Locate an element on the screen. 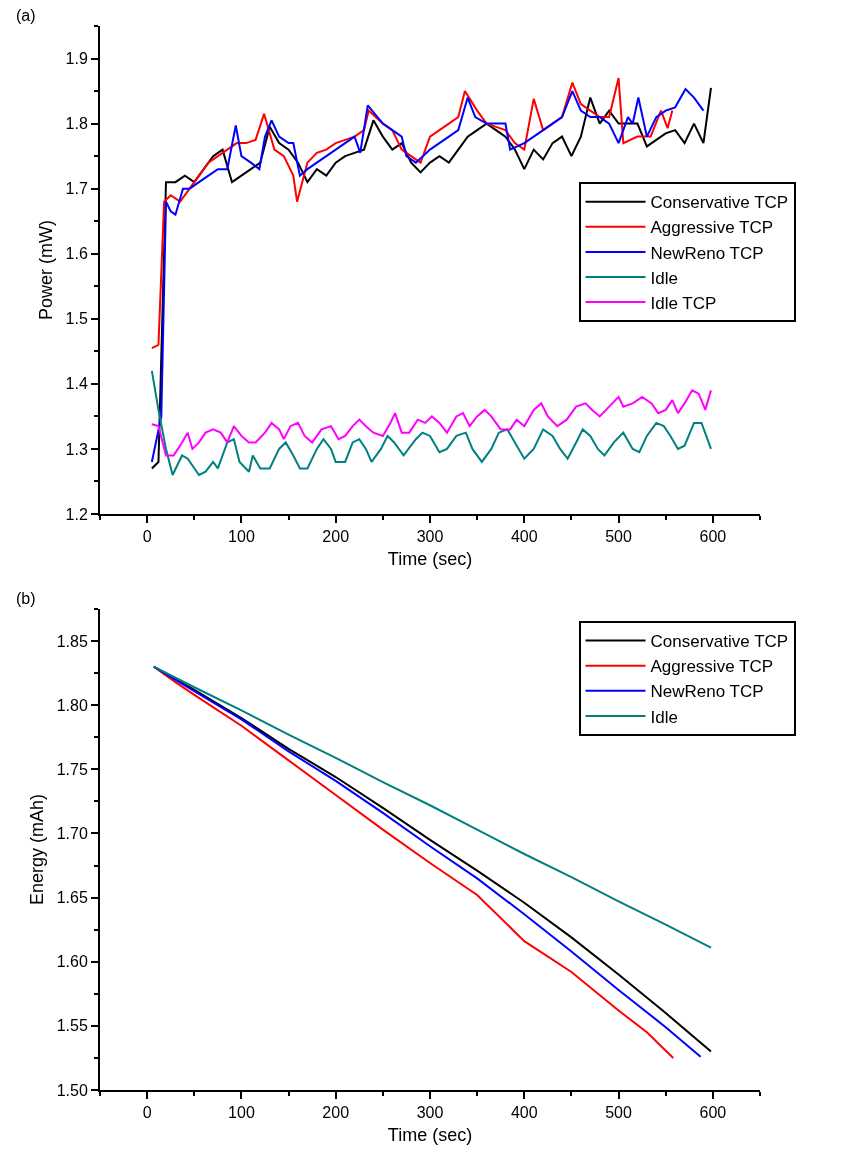 Image resolution: width=846 pixels, height=1160 pixels. text: (b) is located at coordinates (26, 598).